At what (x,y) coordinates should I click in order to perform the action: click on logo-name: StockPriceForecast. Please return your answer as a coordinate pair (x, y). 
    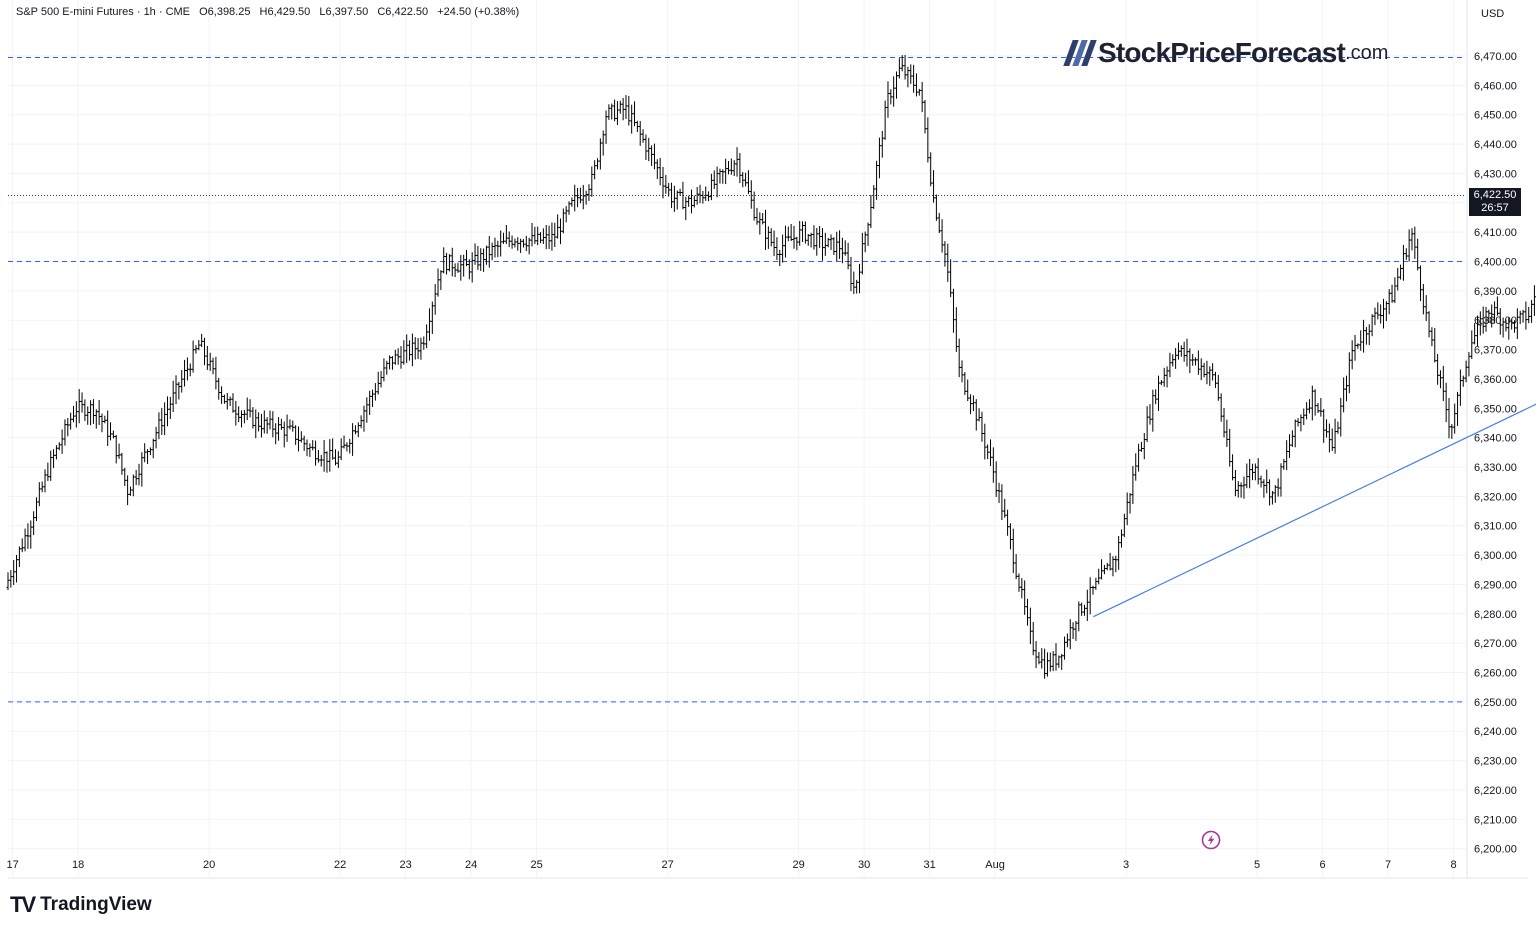
    Looking at the image, I should click on (1222, 52).